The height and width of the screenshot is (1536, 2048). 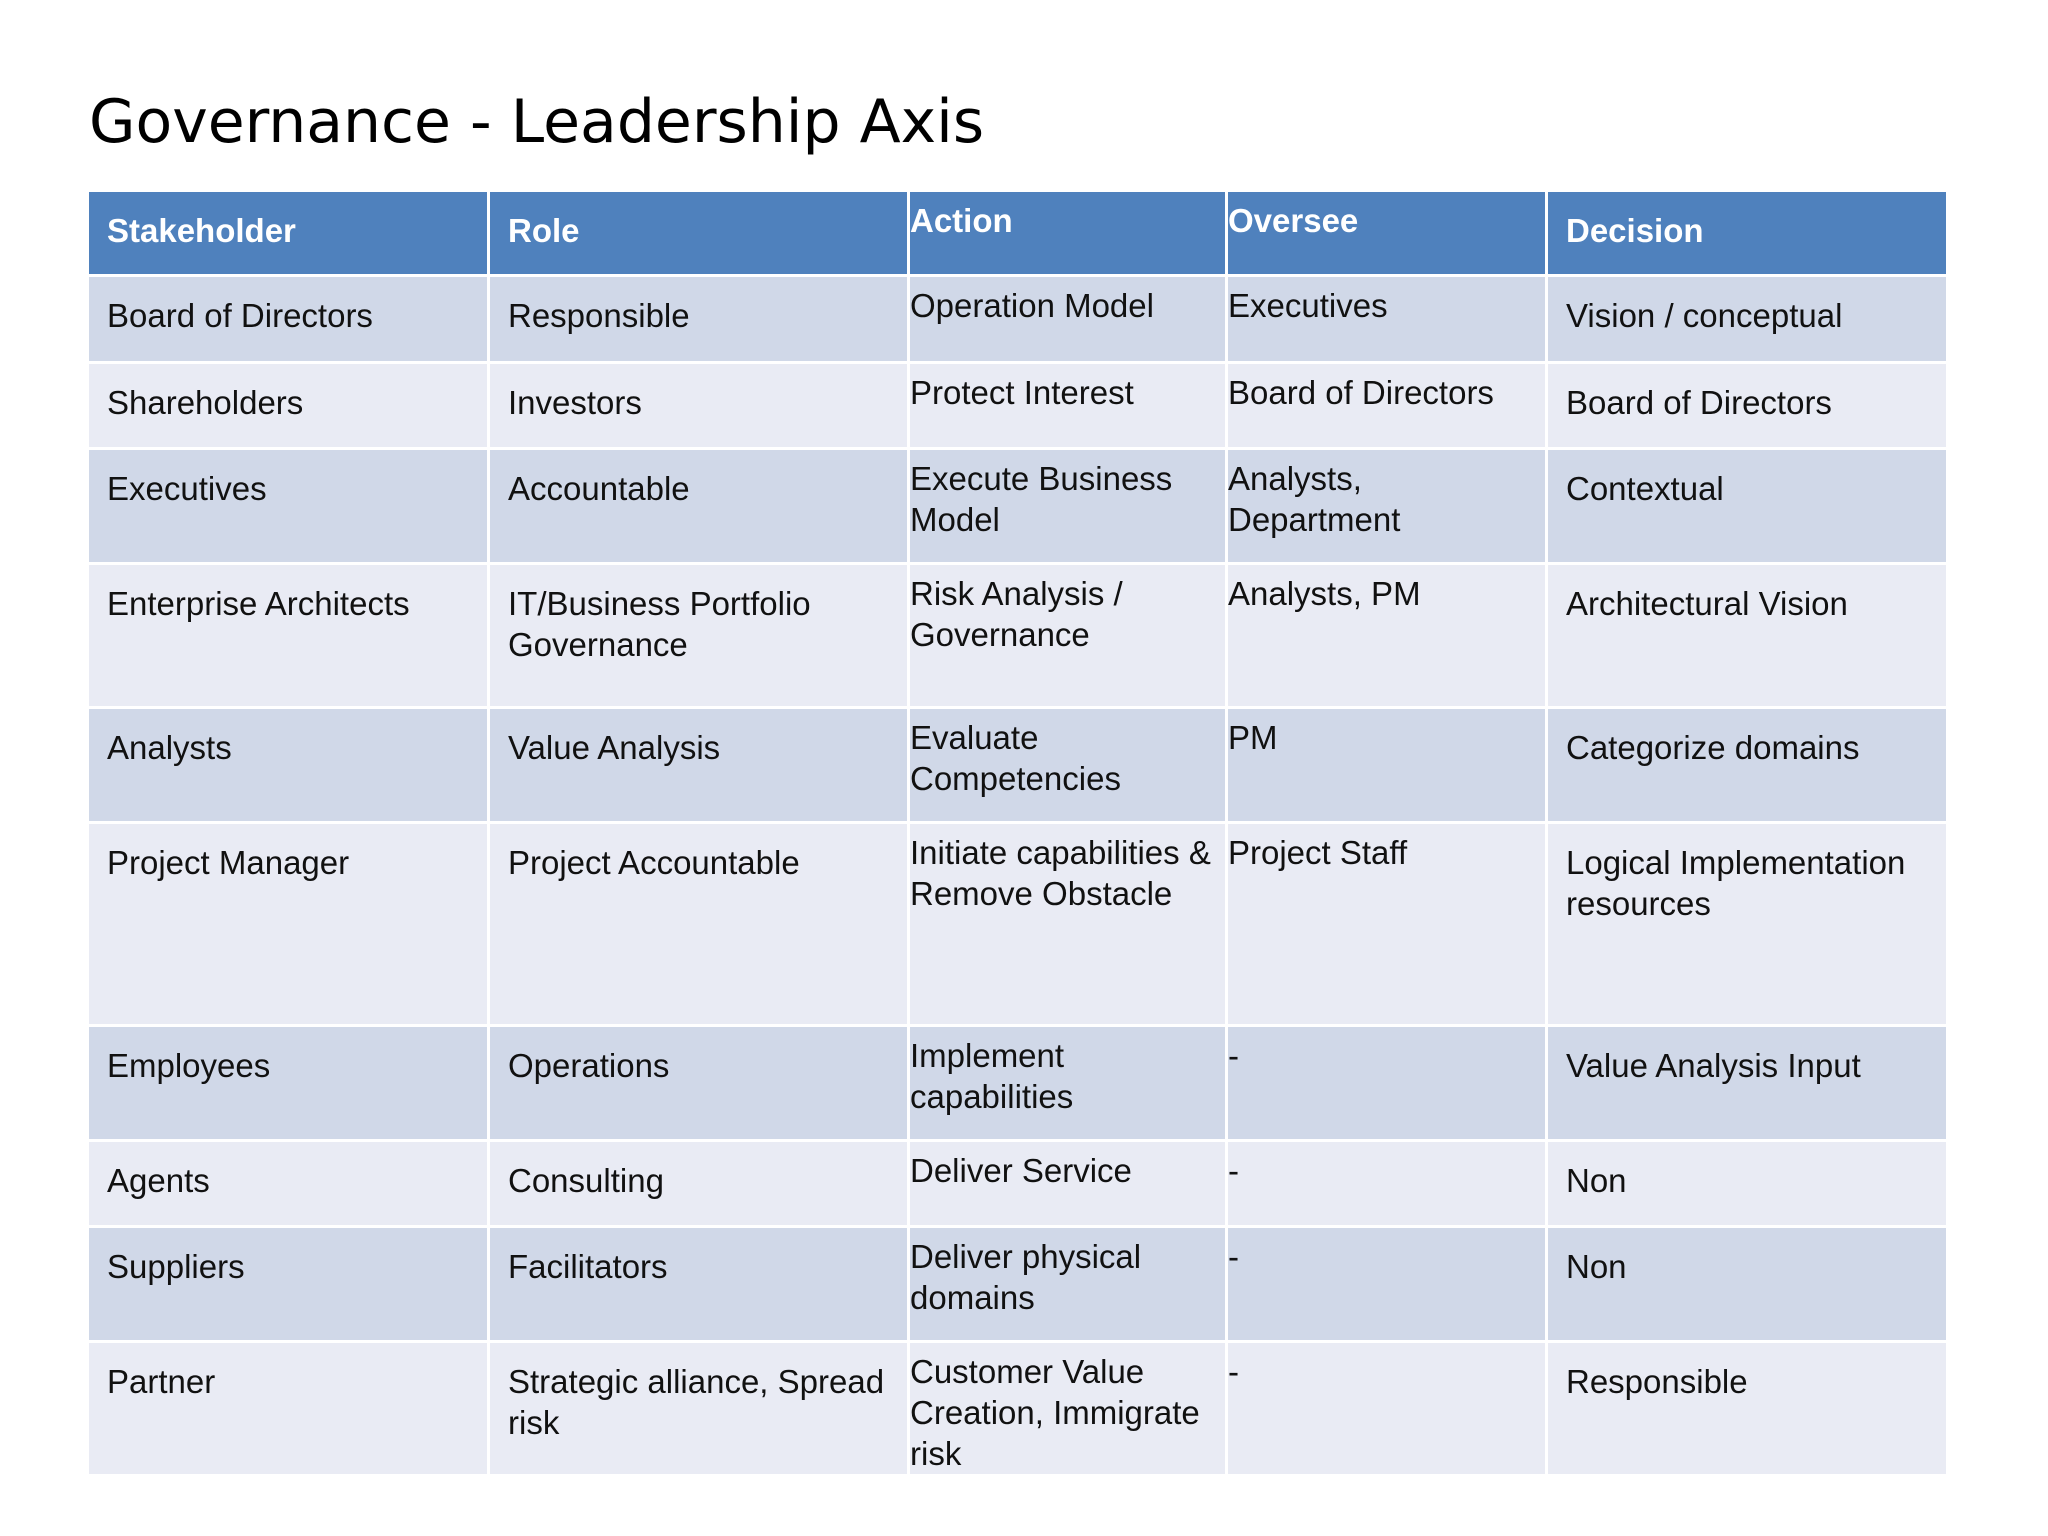 I want to click on cell-text: Strategic alliance, Spread risk, so click(x=696, y=1402).